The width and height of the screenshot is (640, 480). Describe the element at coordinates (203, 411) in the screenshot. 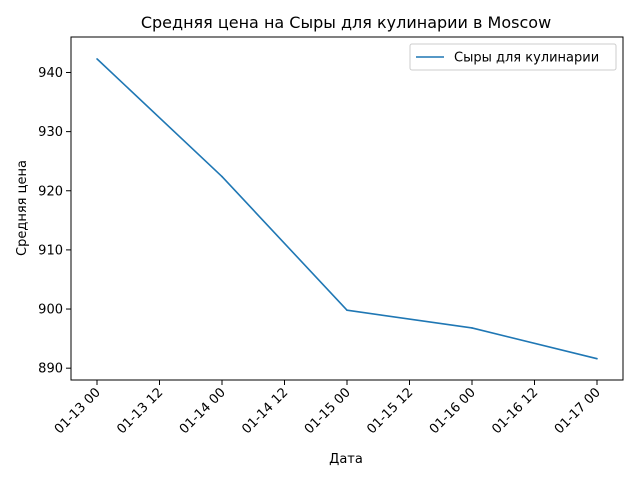

I see `x-tick-label: 01-14 00` at that location.